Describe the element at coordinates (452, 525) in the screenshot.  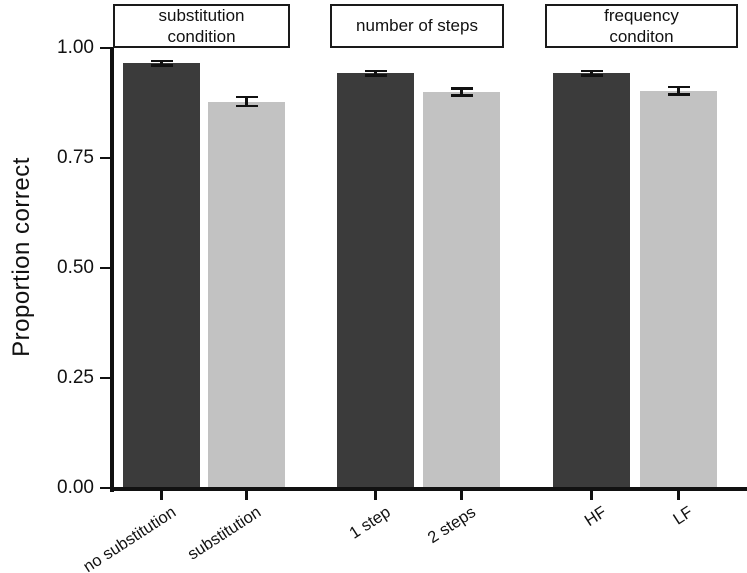
I see `x-tick-label: 2 steps` at that location.